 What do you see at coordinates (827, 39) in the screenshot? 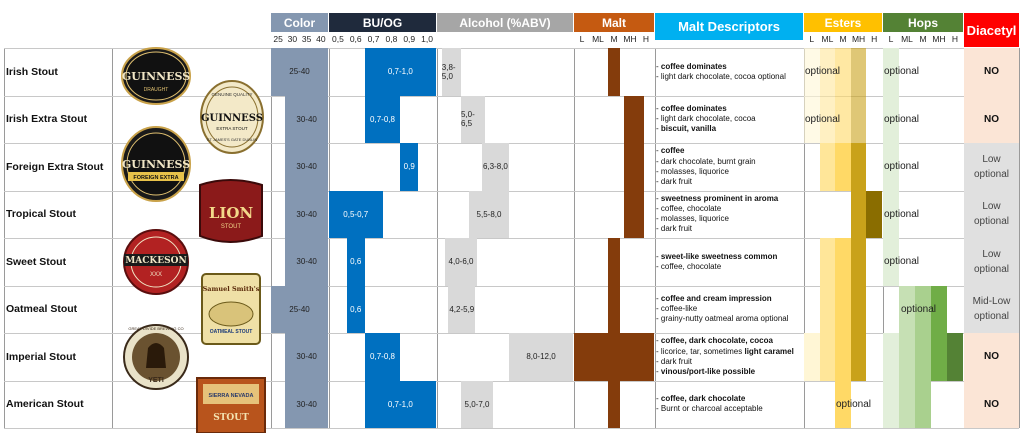
I see `sub-esters-tick: ML` at bounding box center [827, 39].